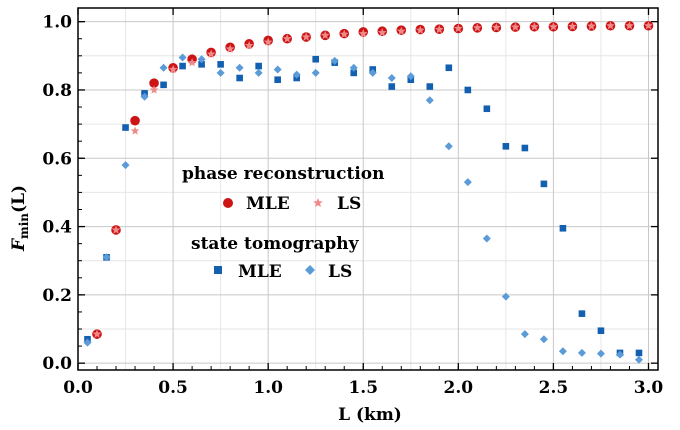  I want to click on y-tick-labels: 0.0 0.2 0.4 0.6 0.8 1.0, so click(57, 194).